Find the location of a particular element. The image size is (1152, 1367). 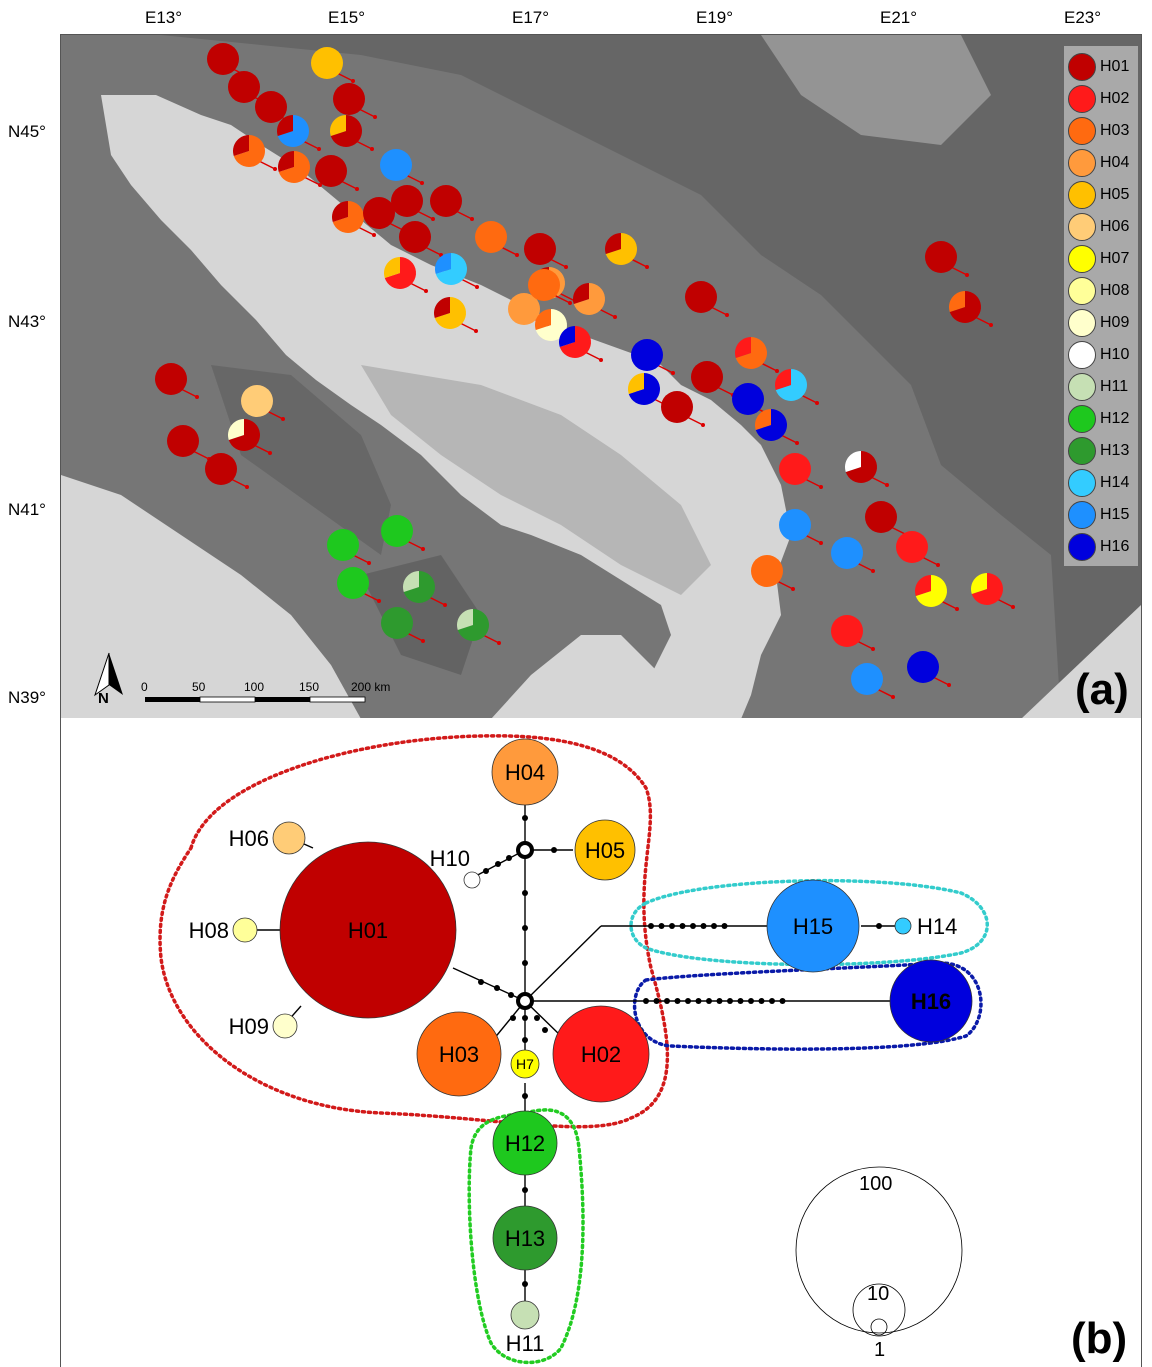

median-vector-center is located at coordinates (525, 1001).